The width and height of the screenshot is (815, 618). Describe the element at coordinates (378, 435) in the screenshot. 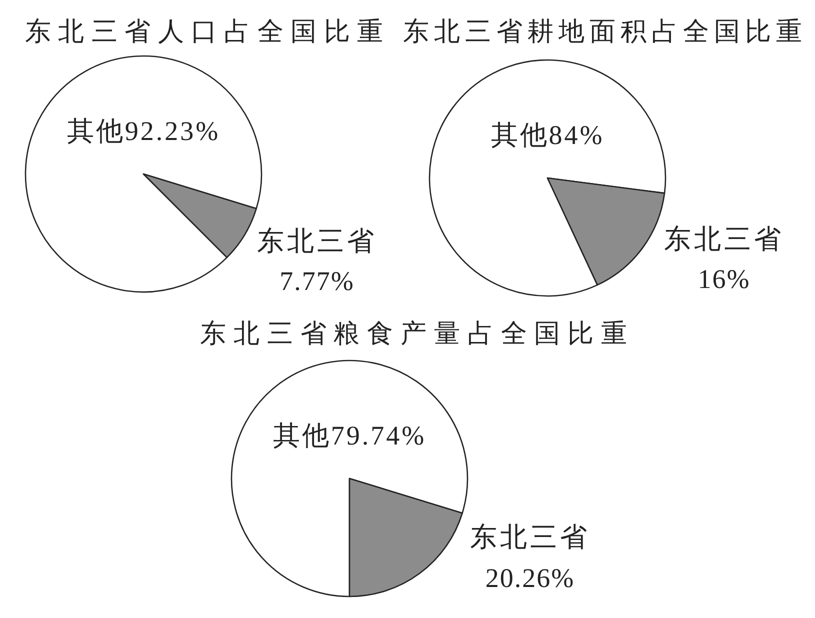

I see `data-label: 79.74%` at that location.